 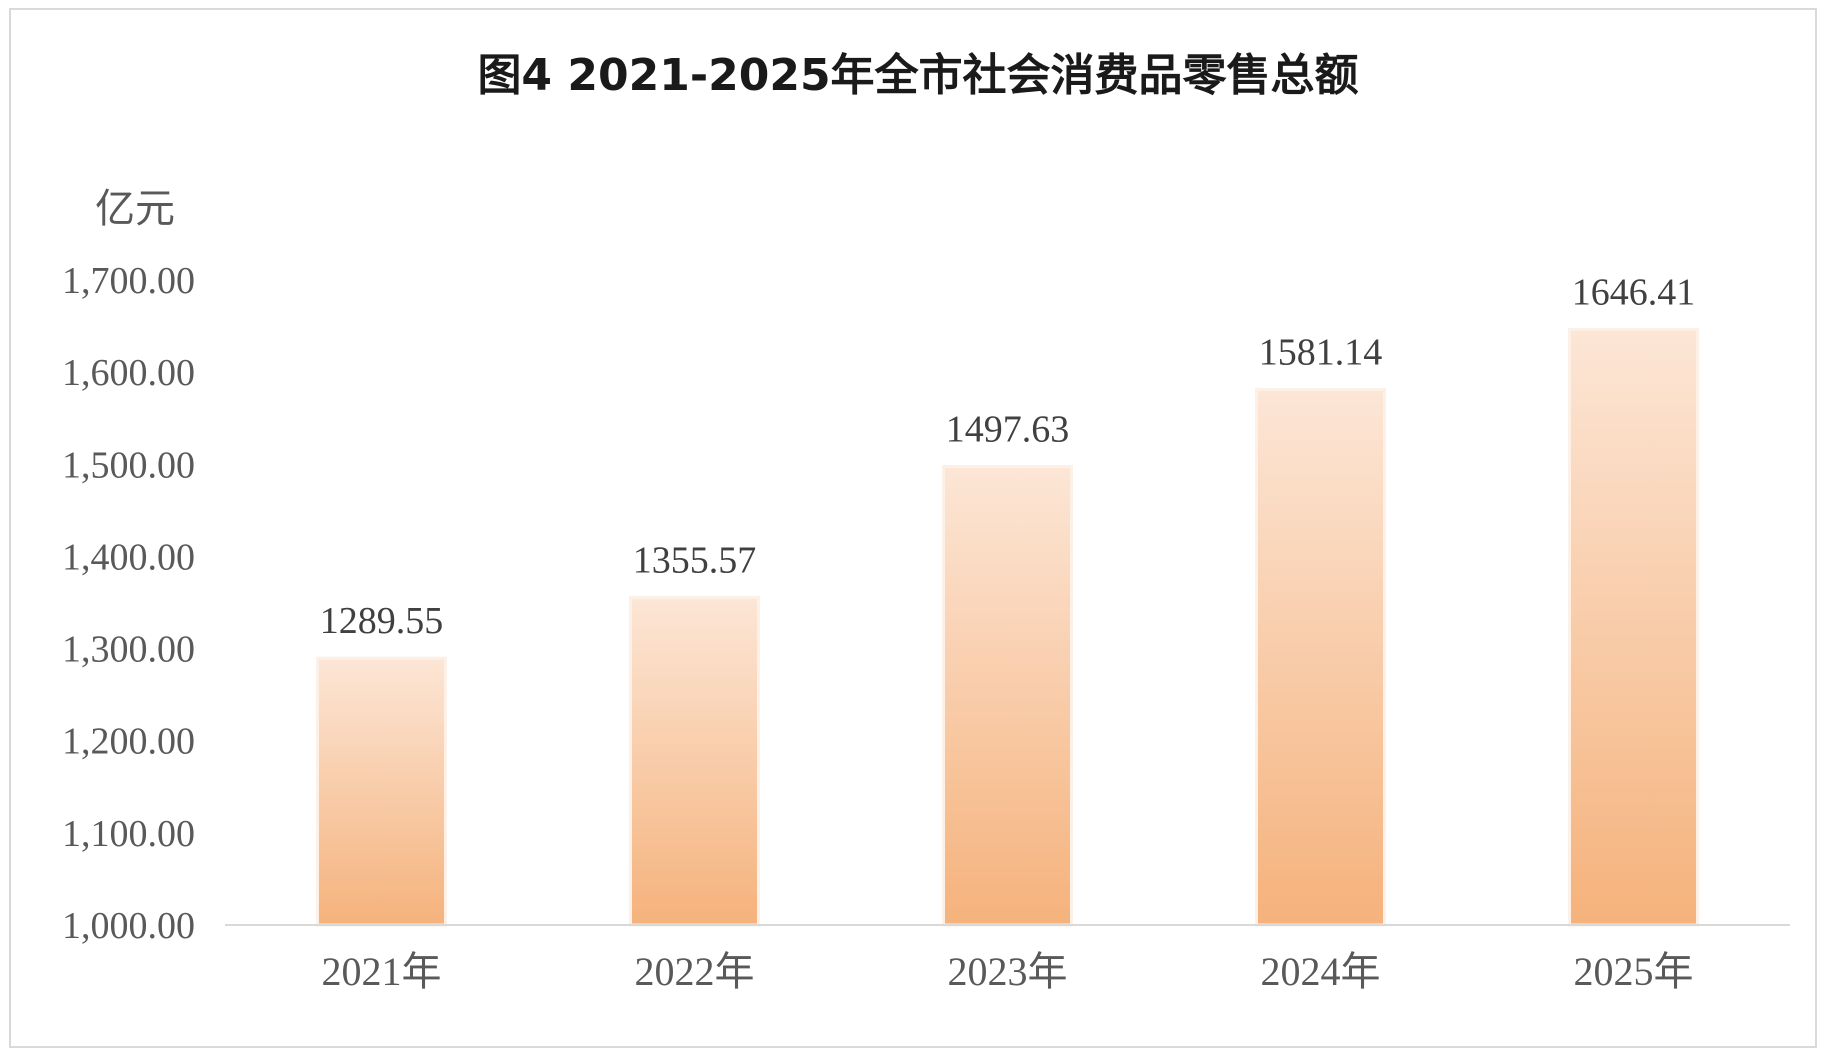 What do you see at coordinates (1007, 695) in the screenshot?
I see `bar-2023年` at bounding box center [1007, 695].